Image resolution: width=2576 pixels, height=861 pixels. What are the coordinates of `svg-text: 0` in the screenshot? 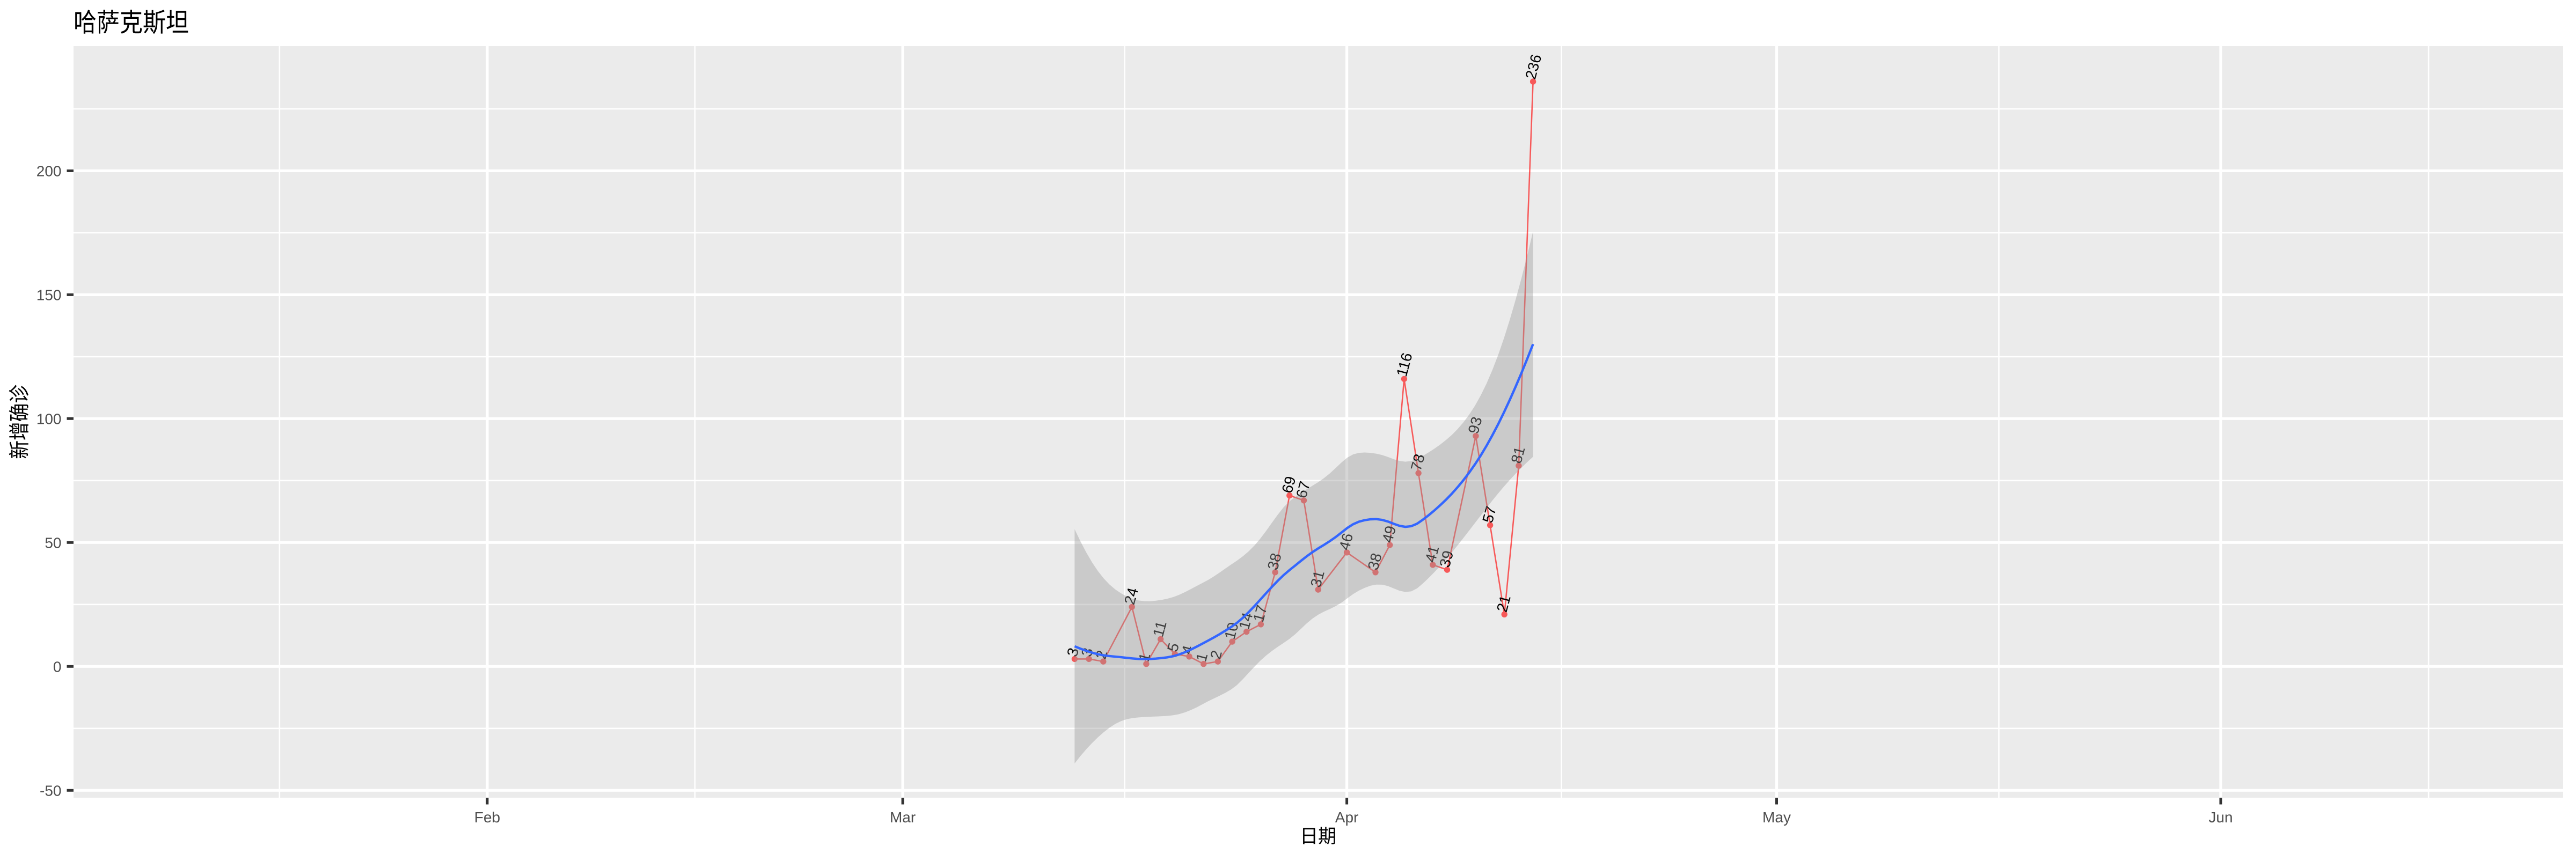 It's located at (57, 666).